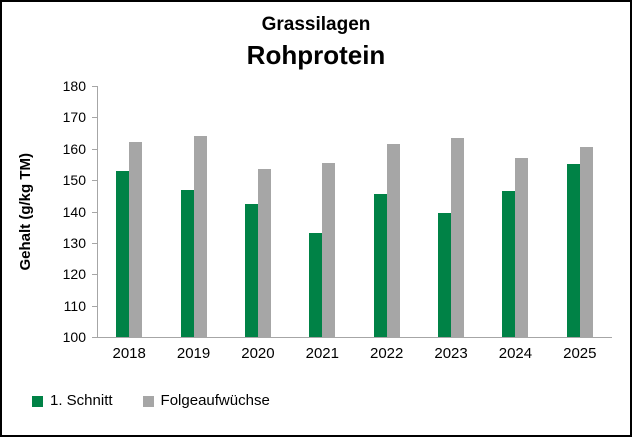 This screenshot has height=437, width=632. What do you see at coordinates (37, 401) in the screenshot?
I see `legend-swatch-schnitt` at bounding box center [37, 401].